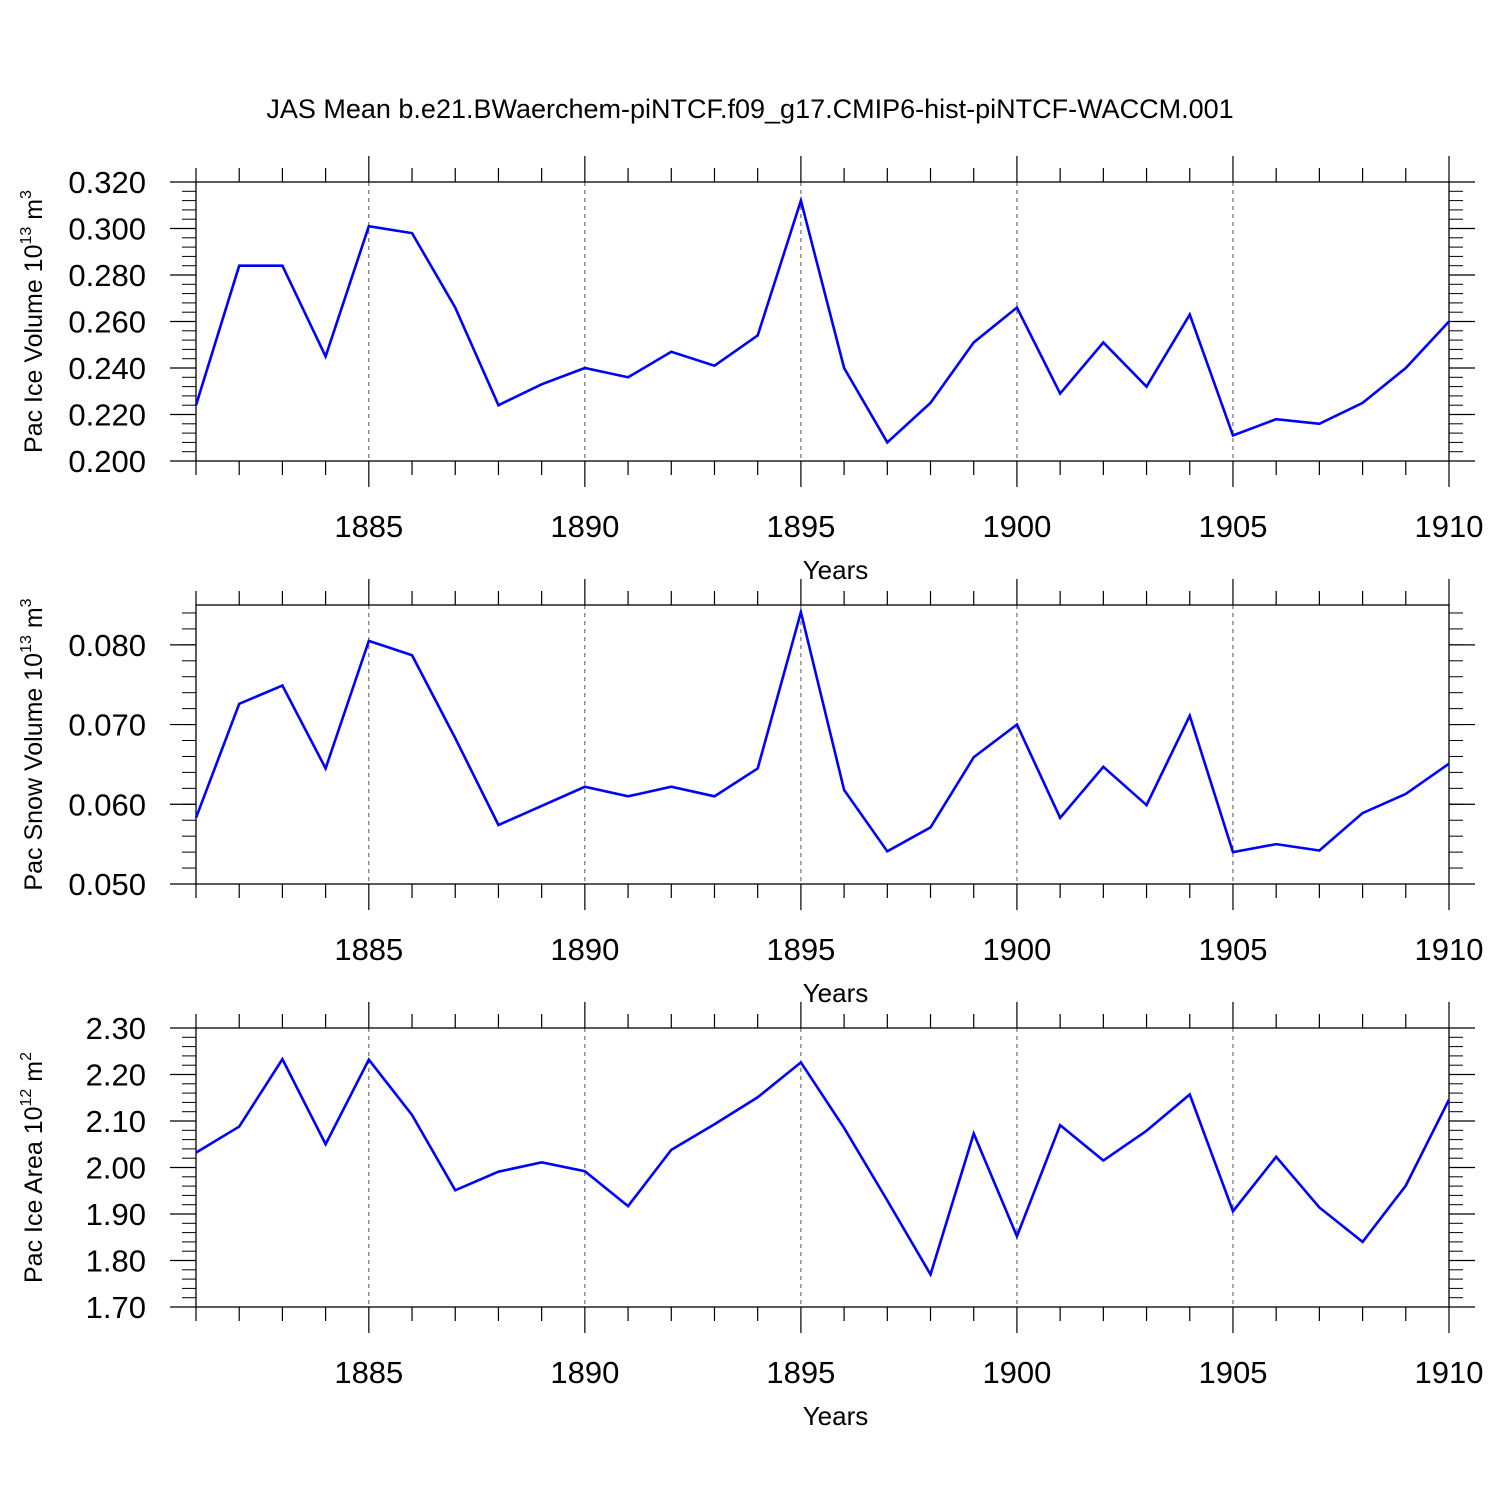 This screenshot has width=1500, height=1505. What do you see at coordinates (107, 725) in the screenshot?
I see `y-tick-label: 0.070` at bounding box center [107, 725].